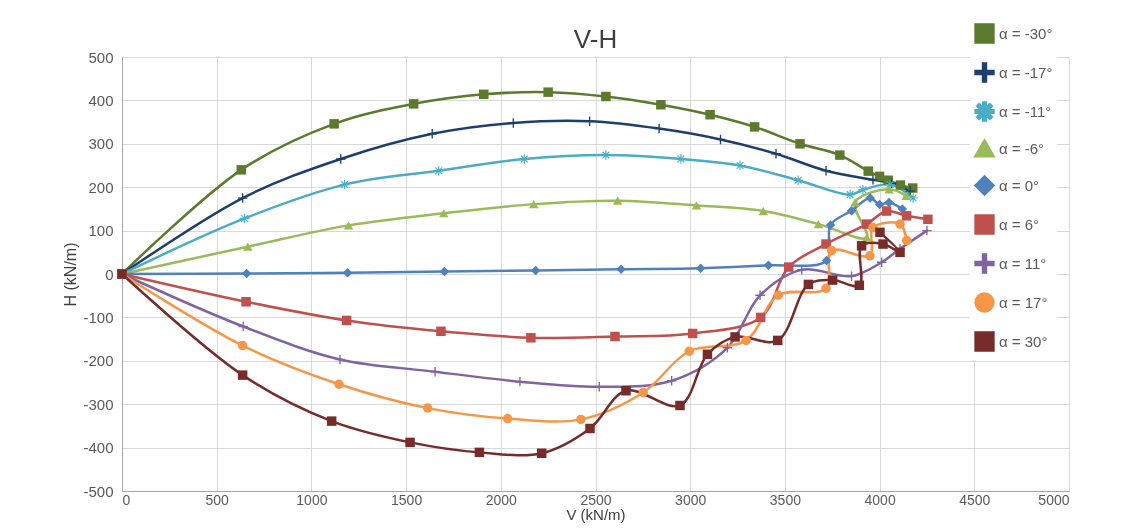  Describe the element at coordinates (126, 499) in the screenshot. I see `x-tick-label: 0` at that location.